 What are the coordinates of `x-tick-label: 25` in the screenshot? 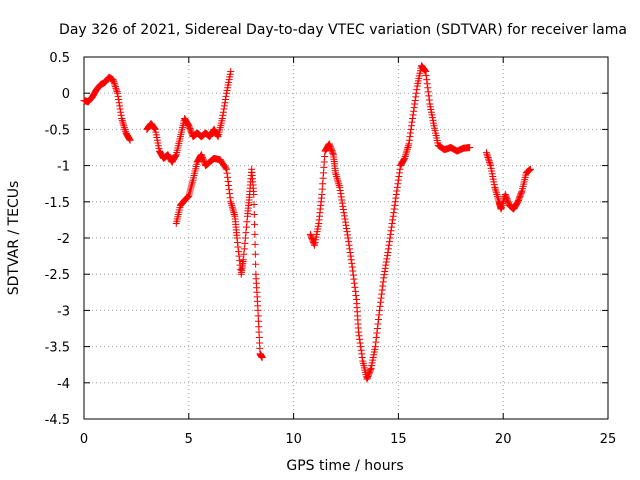 It's located at (608, 439).